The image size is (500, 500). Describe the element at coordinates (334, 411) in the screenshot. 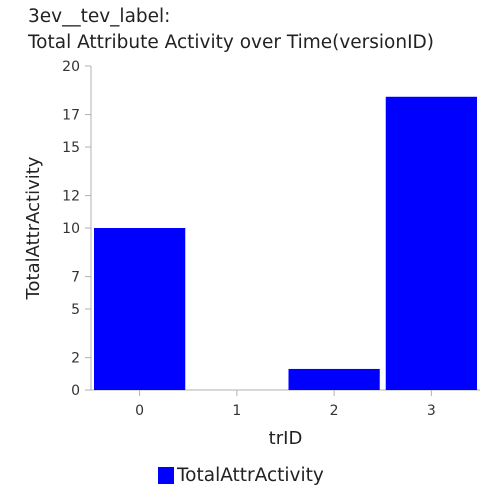

I see `x-tick-label: 2` at that location.